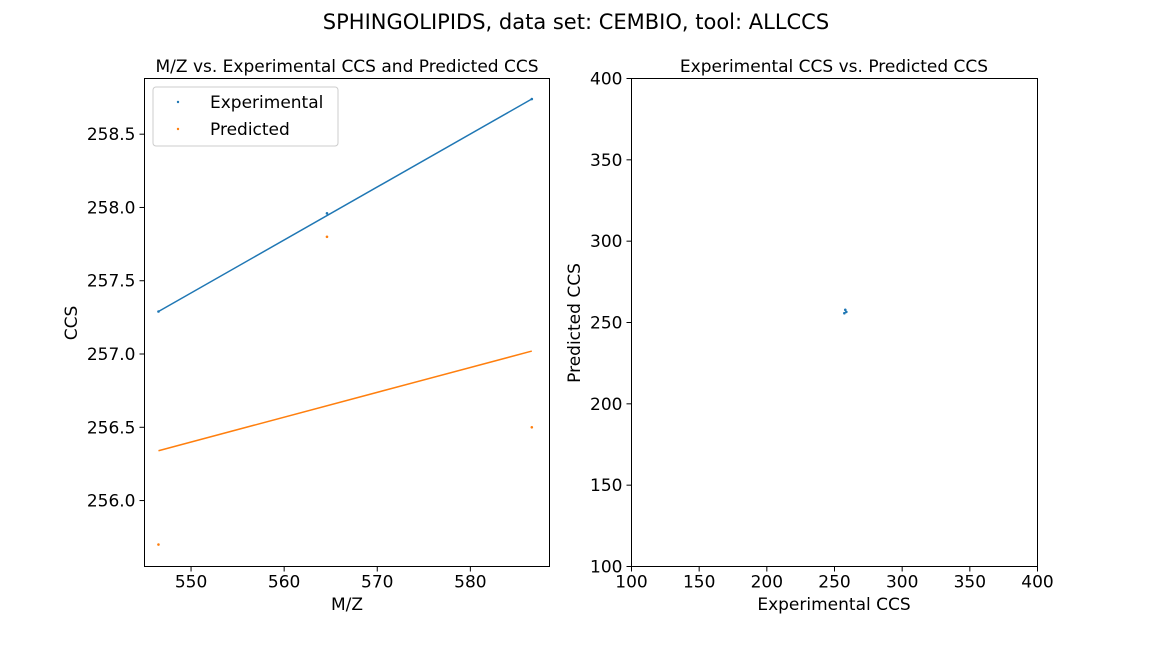 This screenshot has width=1152, height=648. What do you see at coordinates (606, 568) in the screenshot?
I see `chart-right-ytick-label: 100` at bounding box center [606, 568].